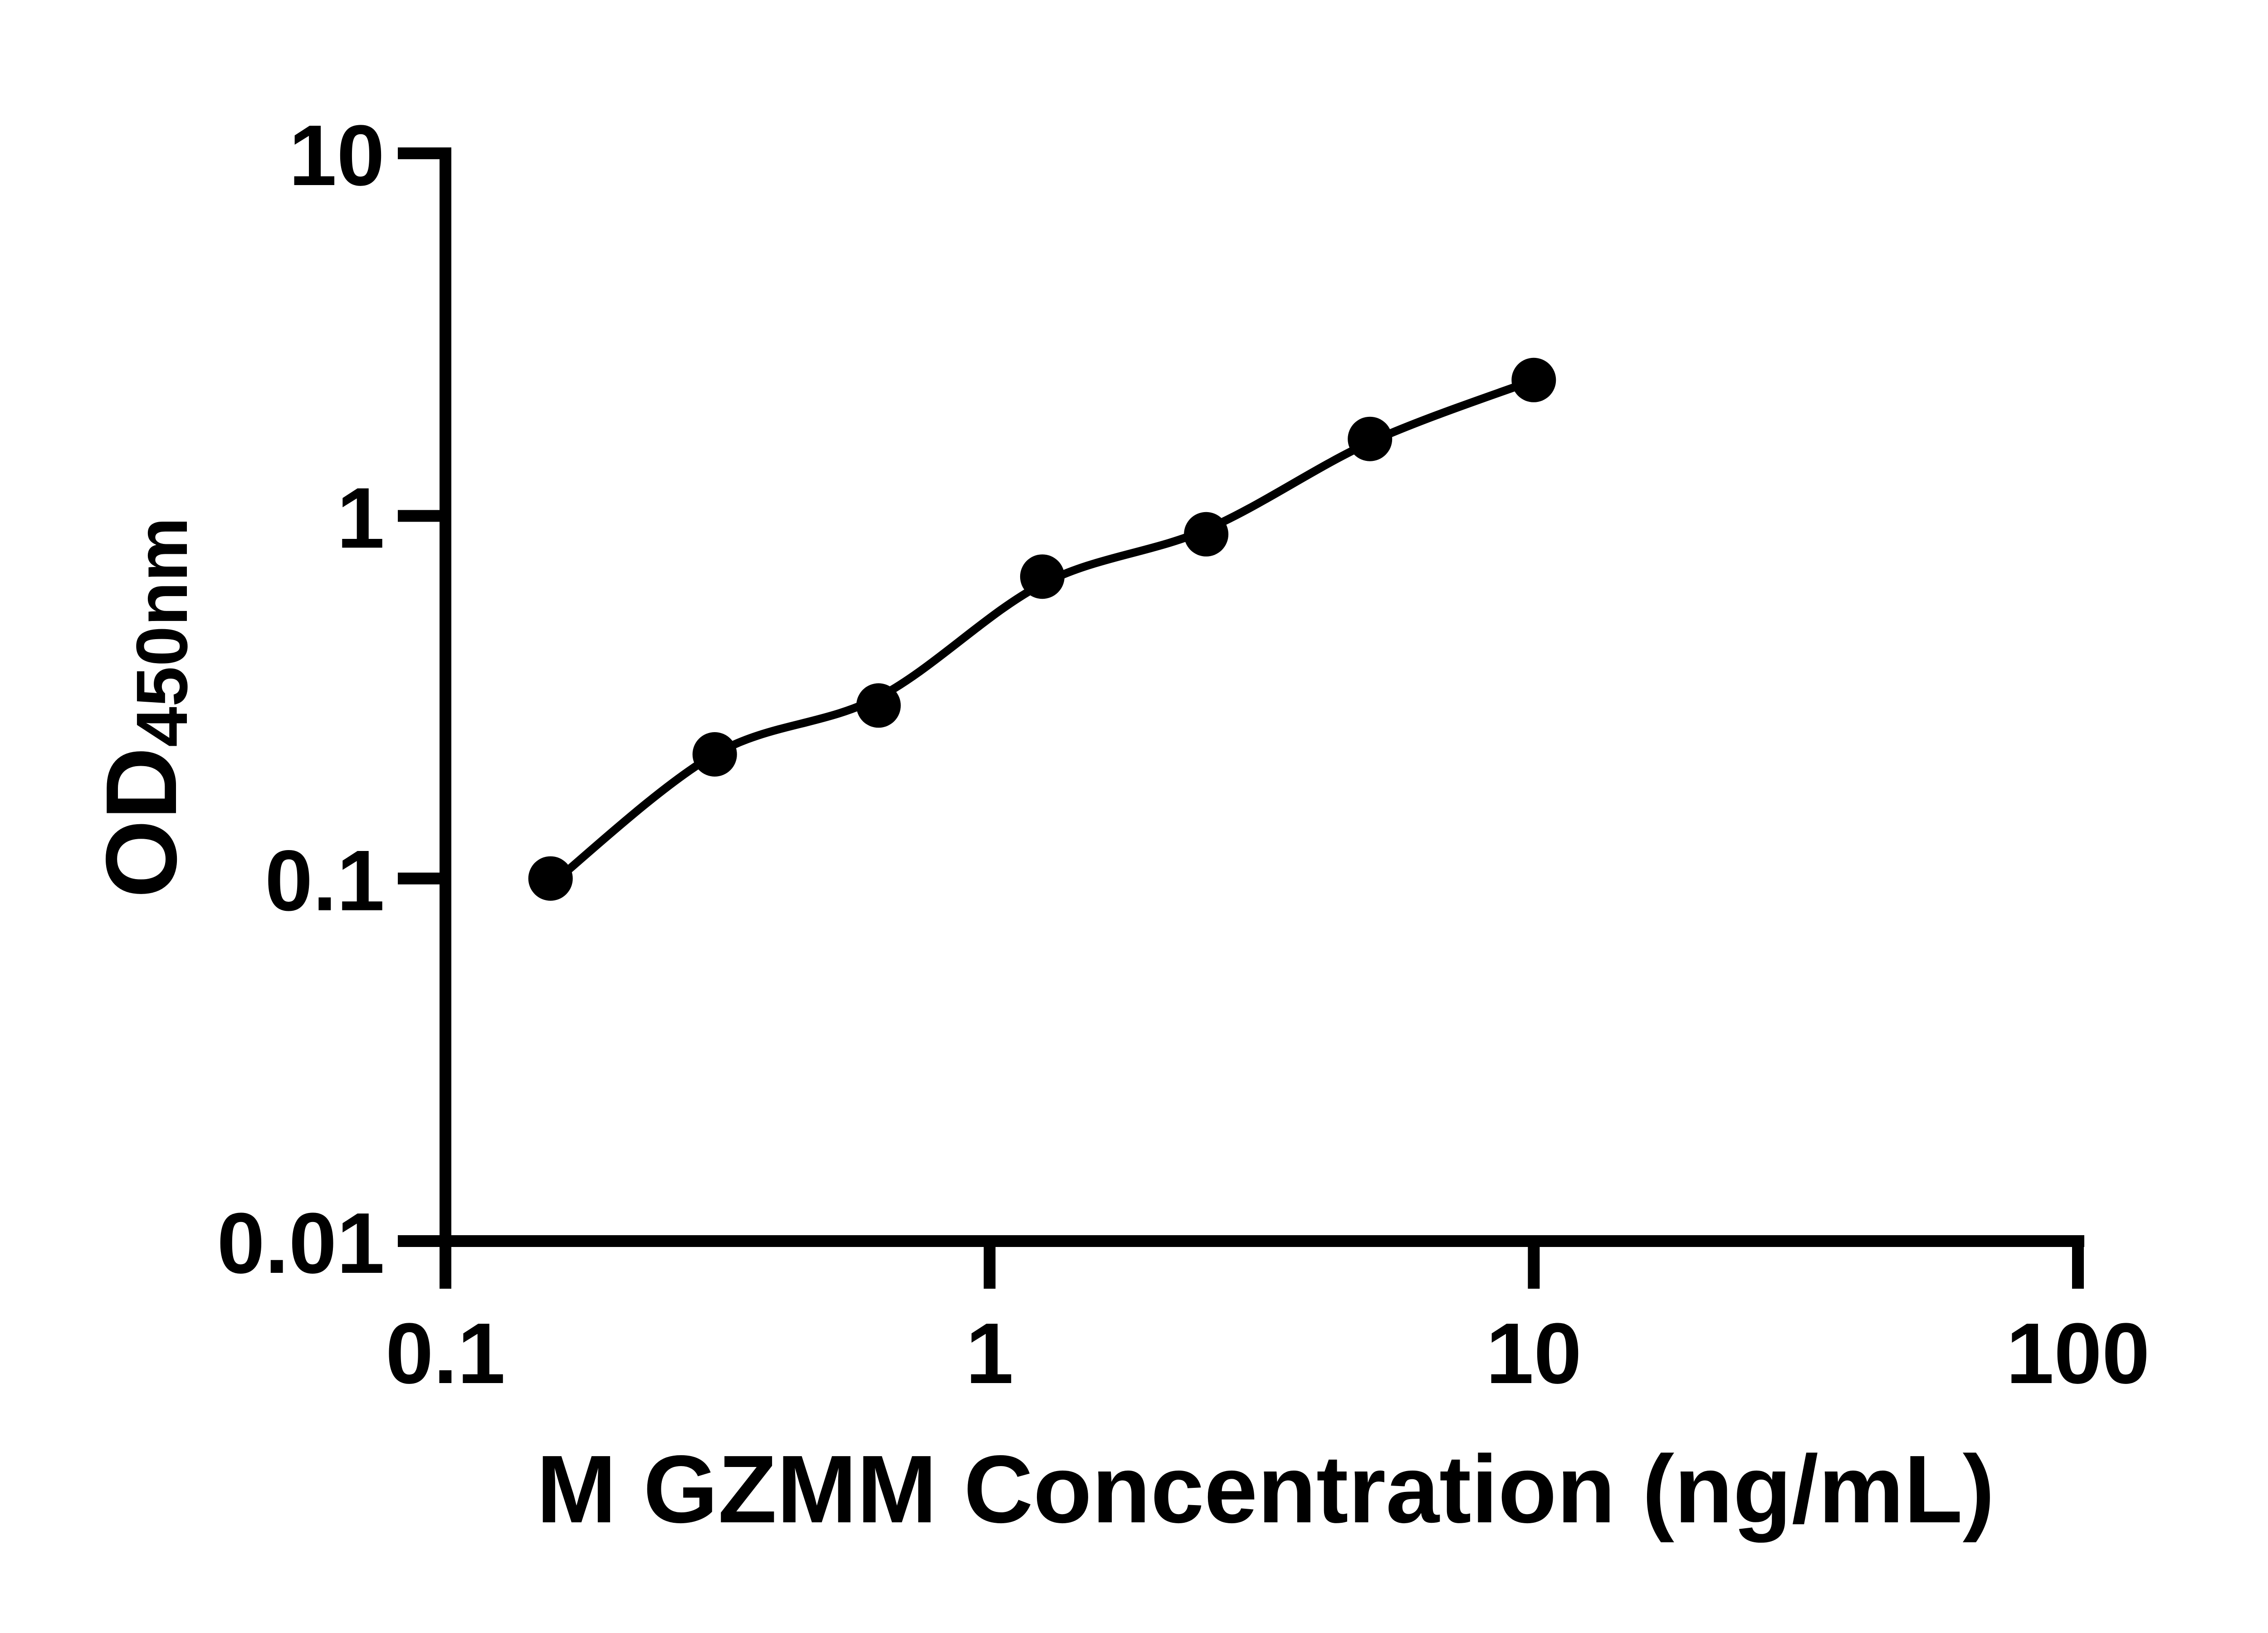  What do you see at coordinates (1268, 1353) in the screenshot?
I see `x-tick-labels: 0.1 1 10 100` at bounding box center [1268, 1353].